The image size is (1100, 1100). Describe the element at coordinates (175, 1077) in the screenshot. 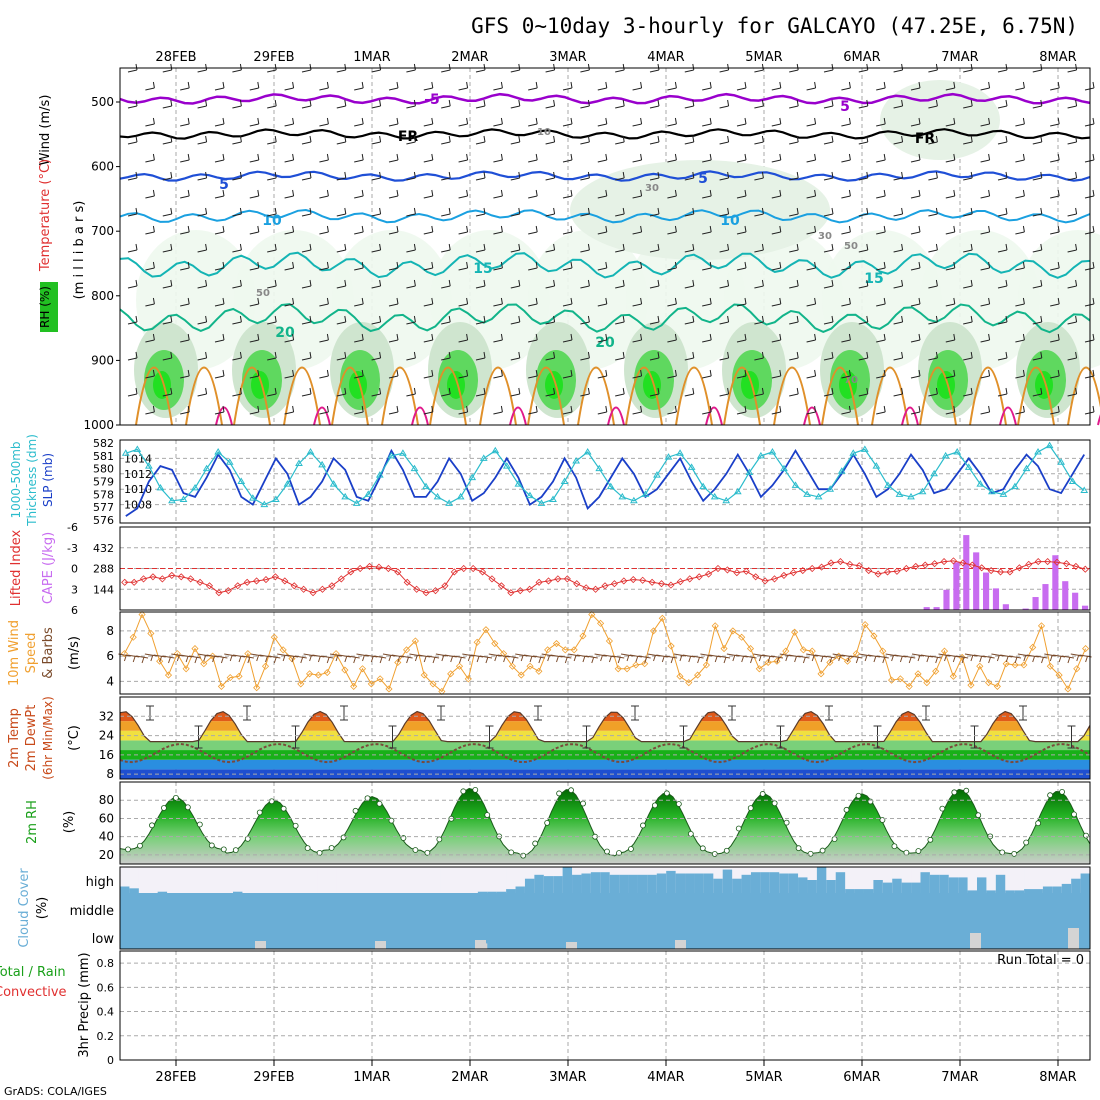

I see `date-label-bottom-0: 28FEB` at that location.